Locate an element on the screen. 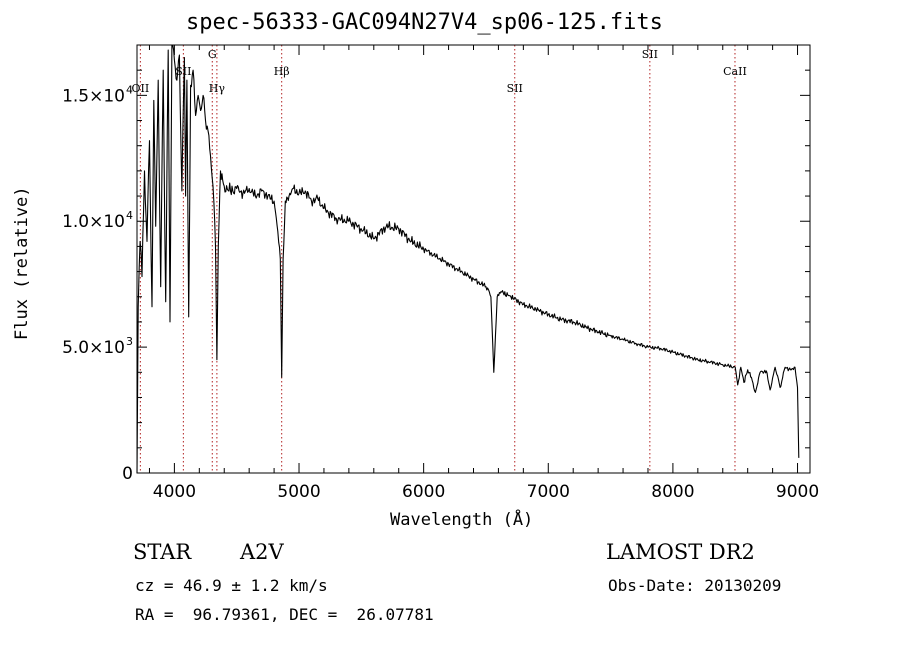 The width and height of the screenshot is (900, 649). survey-name: LAMOST DR2 is located at coordinates (680, 552).